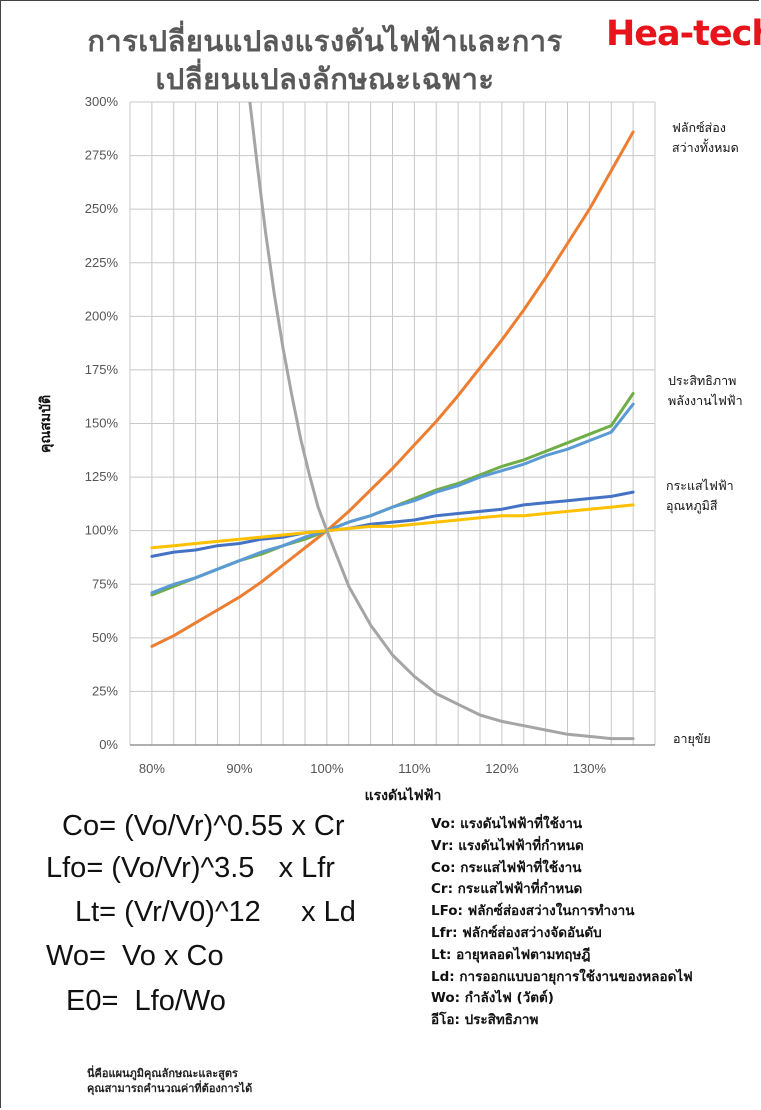  I want to click on legend-item: Vr: แรงดันไฟฟ้าที่กำหนด, so click(507, 845).